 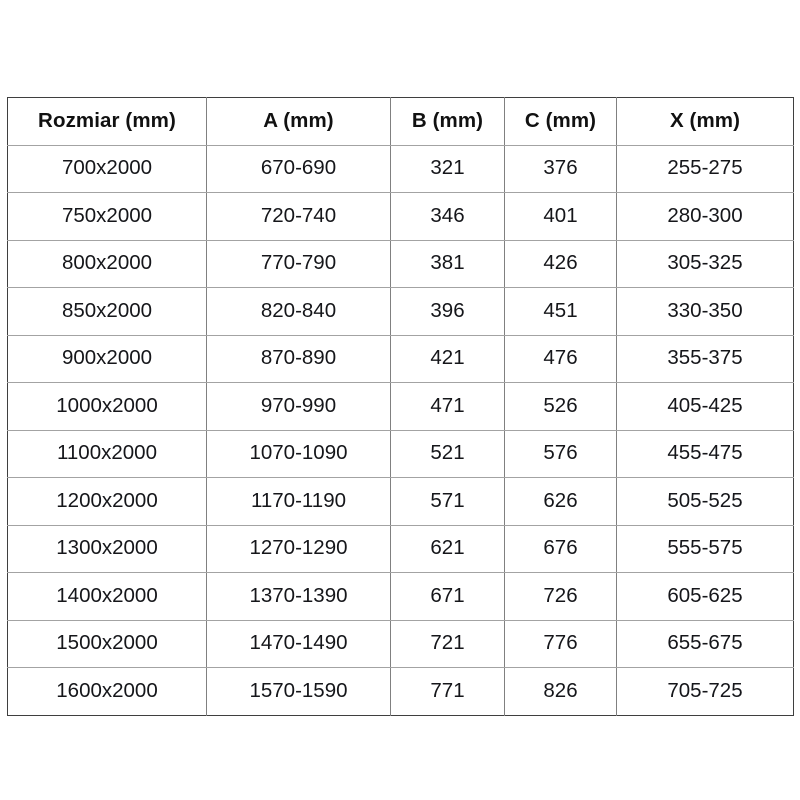 I want to click on cell-c: 626, so click(x=560, y=501).